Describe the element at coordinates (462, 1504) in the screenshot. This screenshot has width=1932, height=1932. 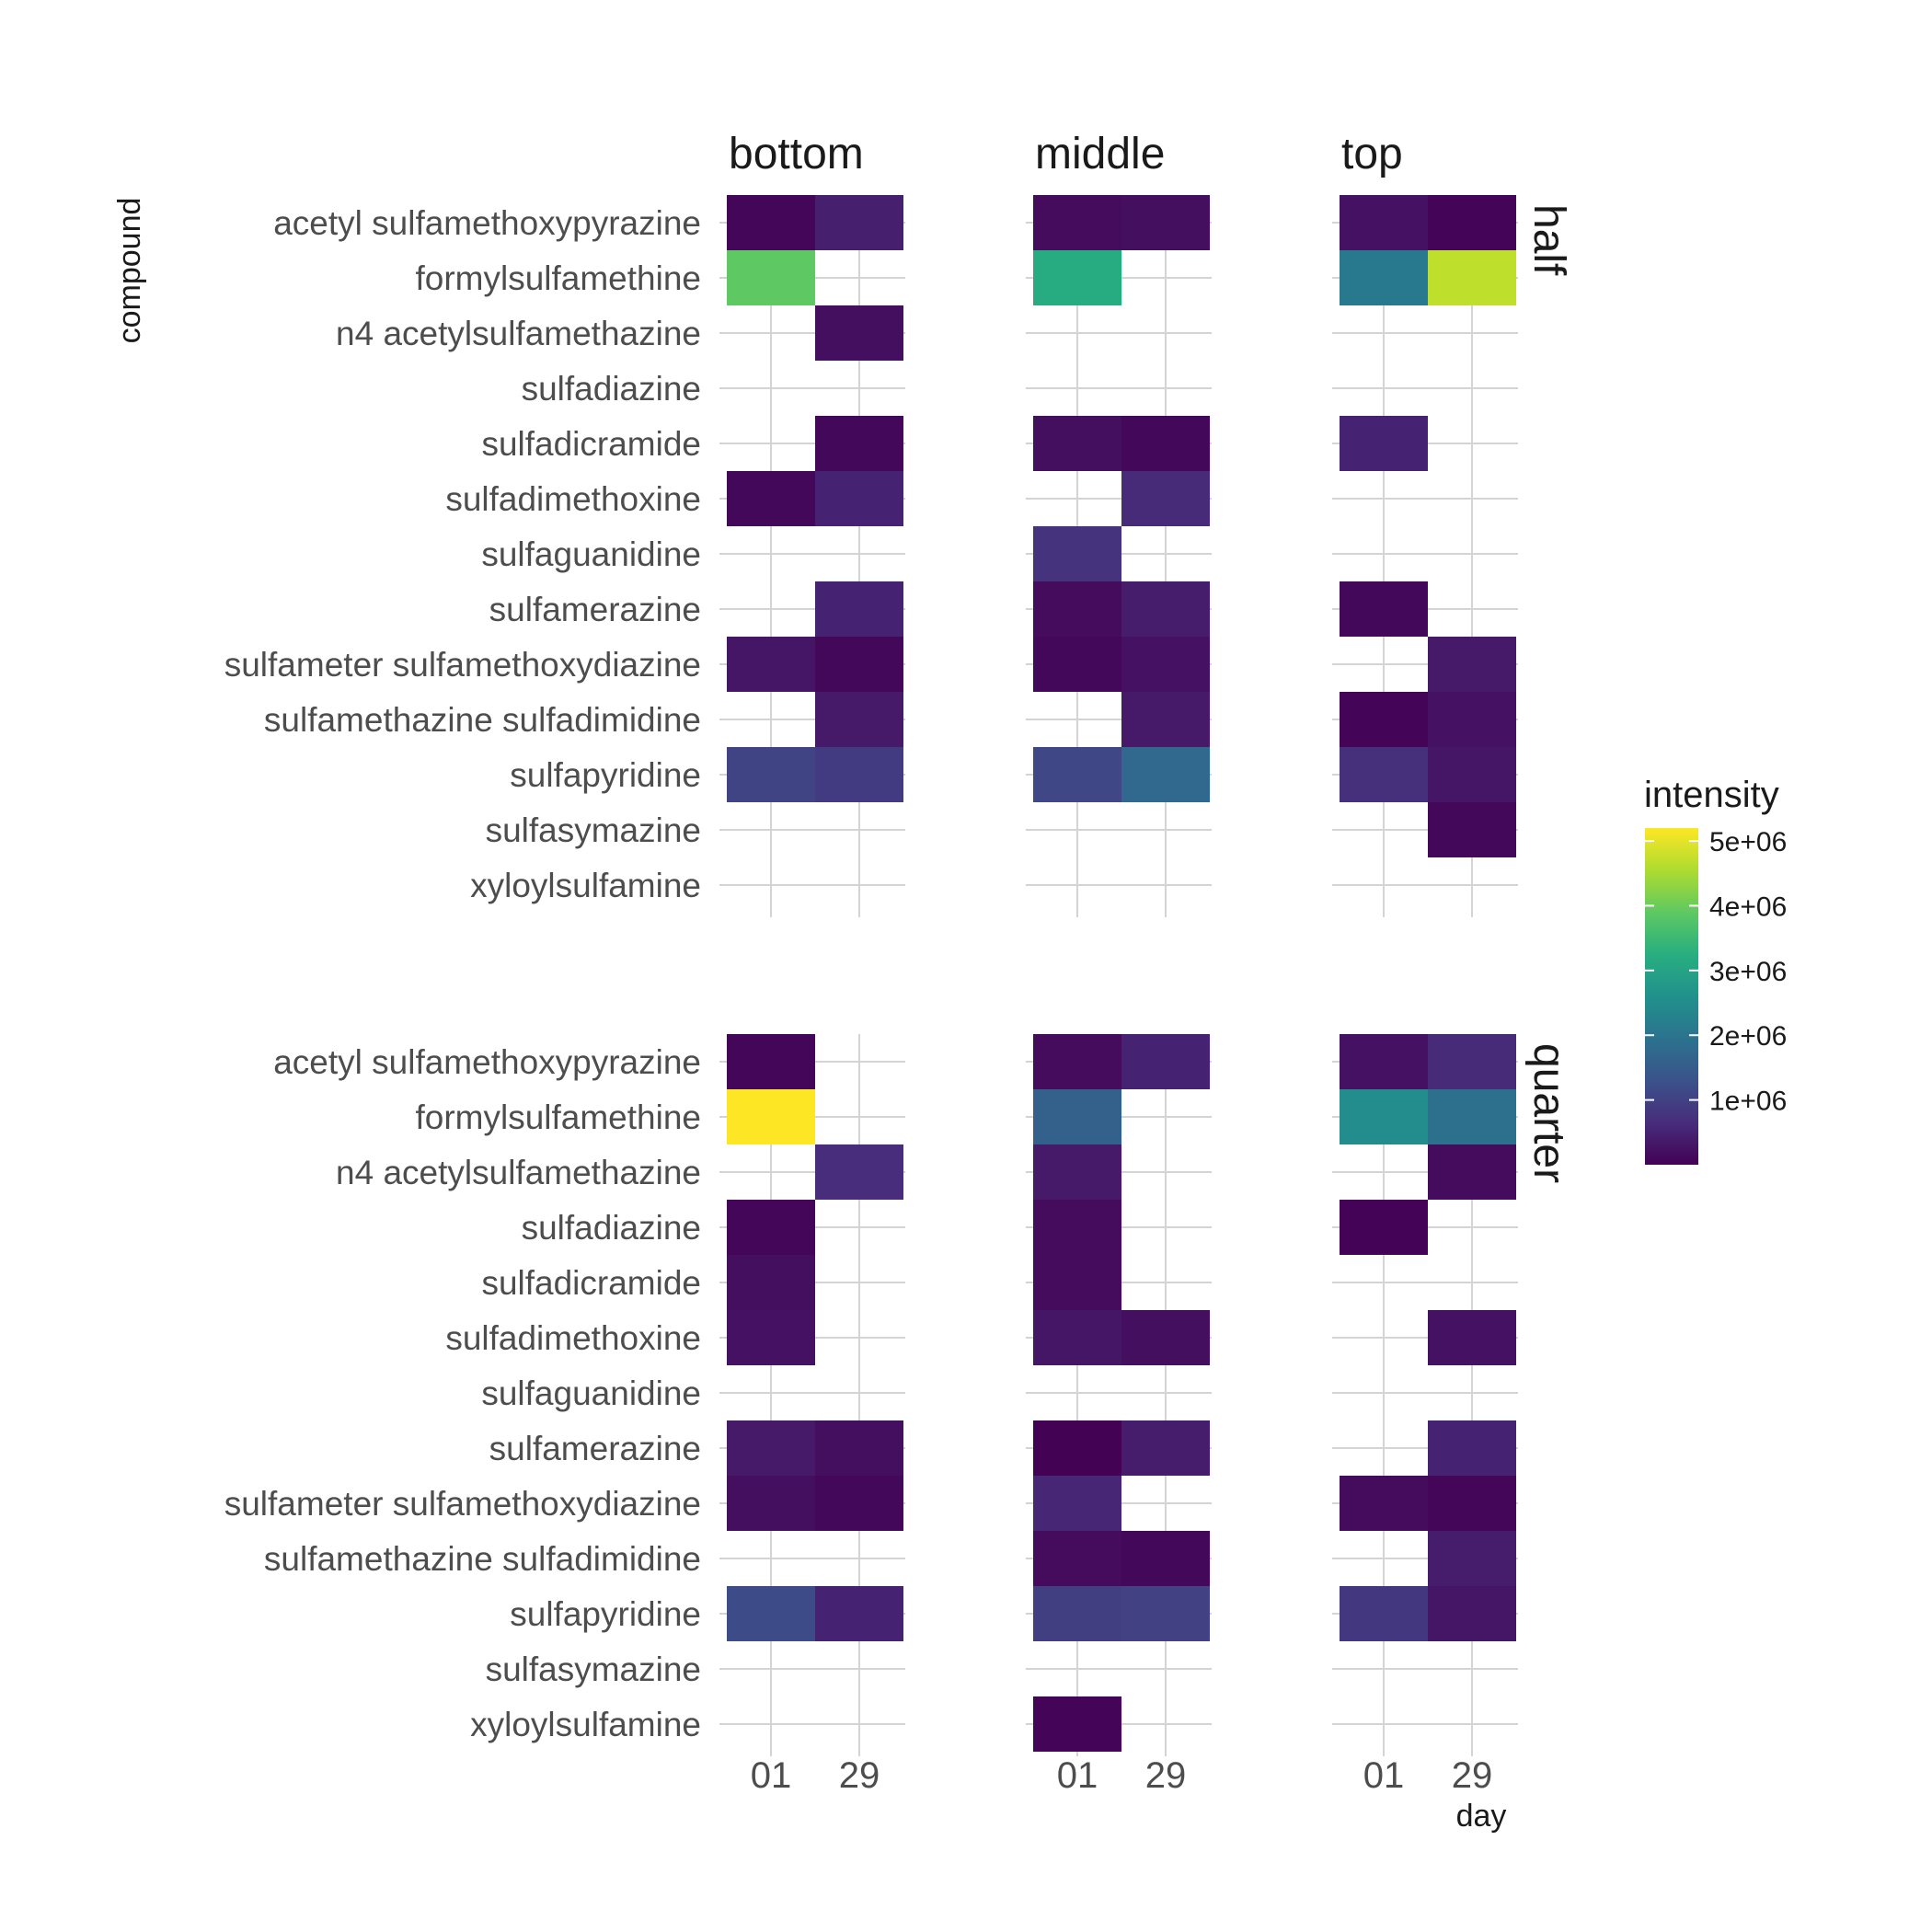
I see `y-tick-label: sulfameter sulfamethoxydiazine` at that location.